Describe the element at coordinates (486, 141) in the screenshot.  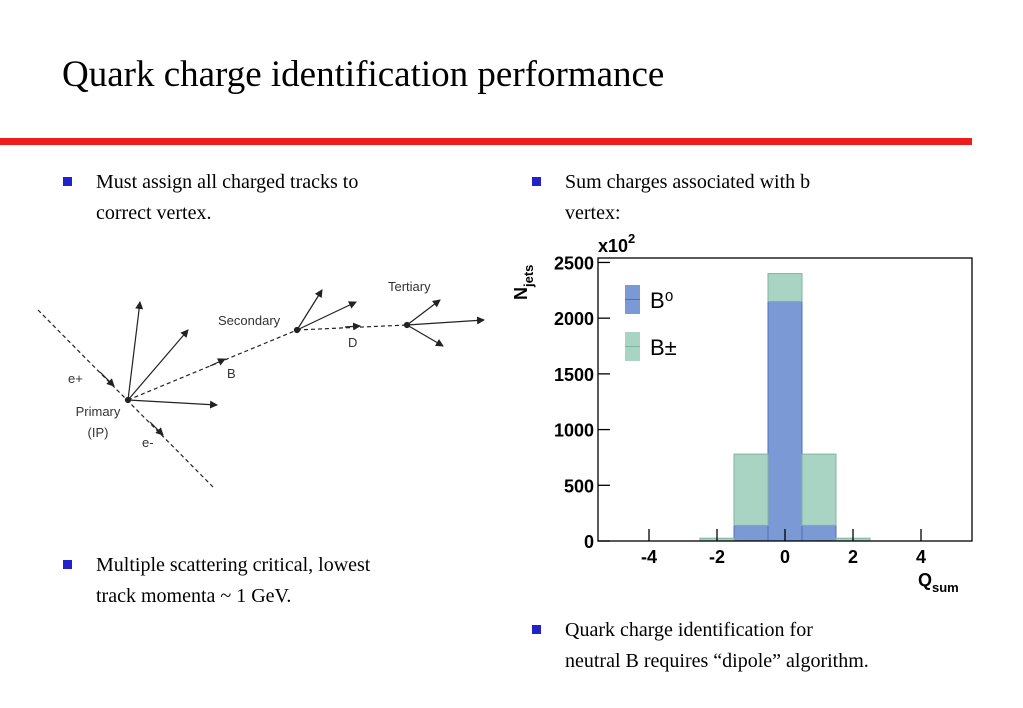
I see `title-rule` at that location.